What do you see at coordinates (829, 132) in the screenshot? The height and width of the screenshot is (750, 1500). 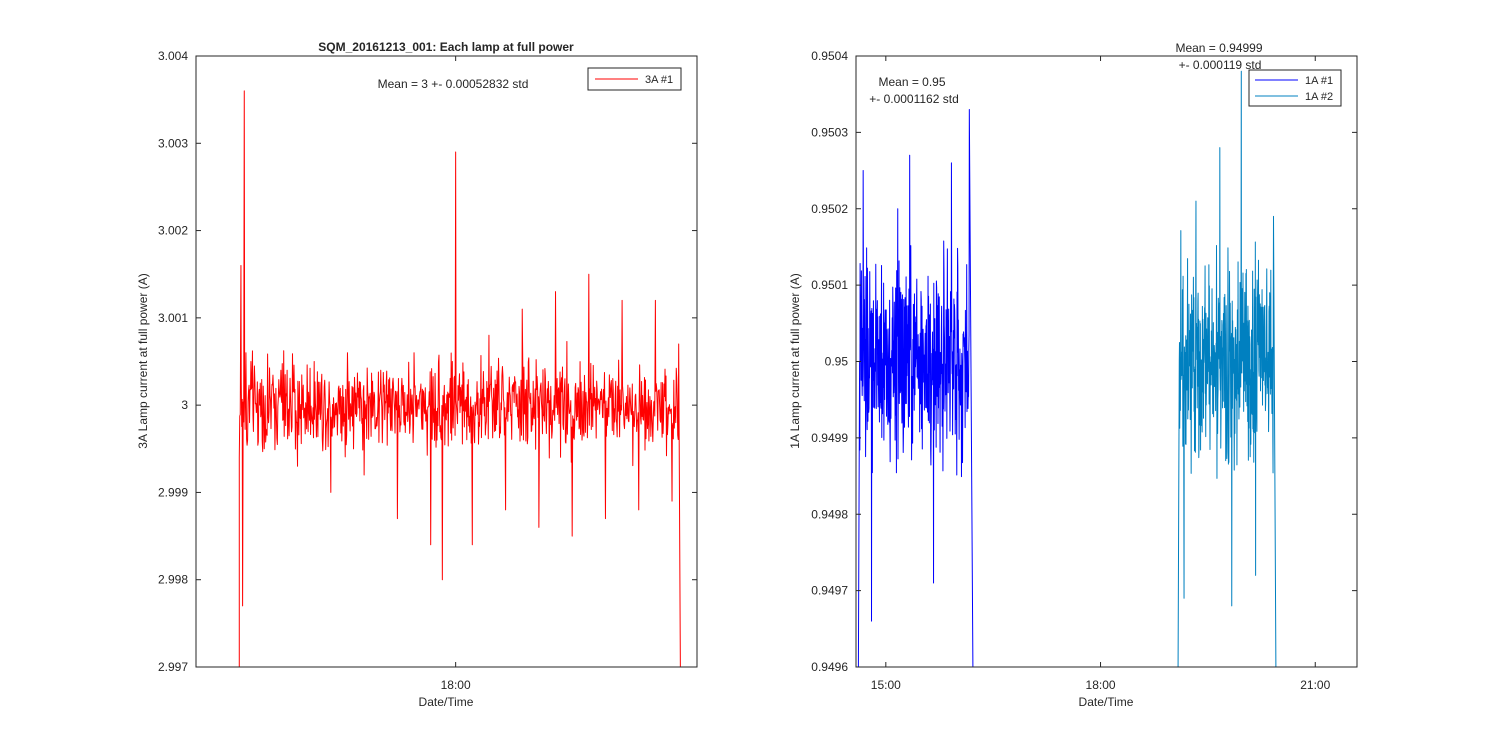 I see `right-y-tick-label: 0.9503` at bounding box center [829, 132].